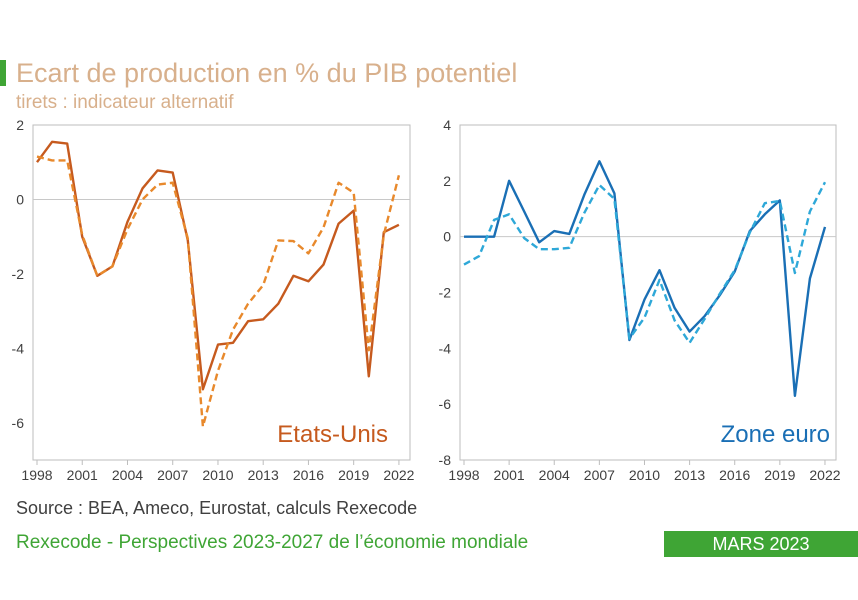 The height and width of the screenshot is (600, 858). Describe the element at coordinates (644, 475) in the screenshot. I see `ez-x-tick-label: 2010` at that location.